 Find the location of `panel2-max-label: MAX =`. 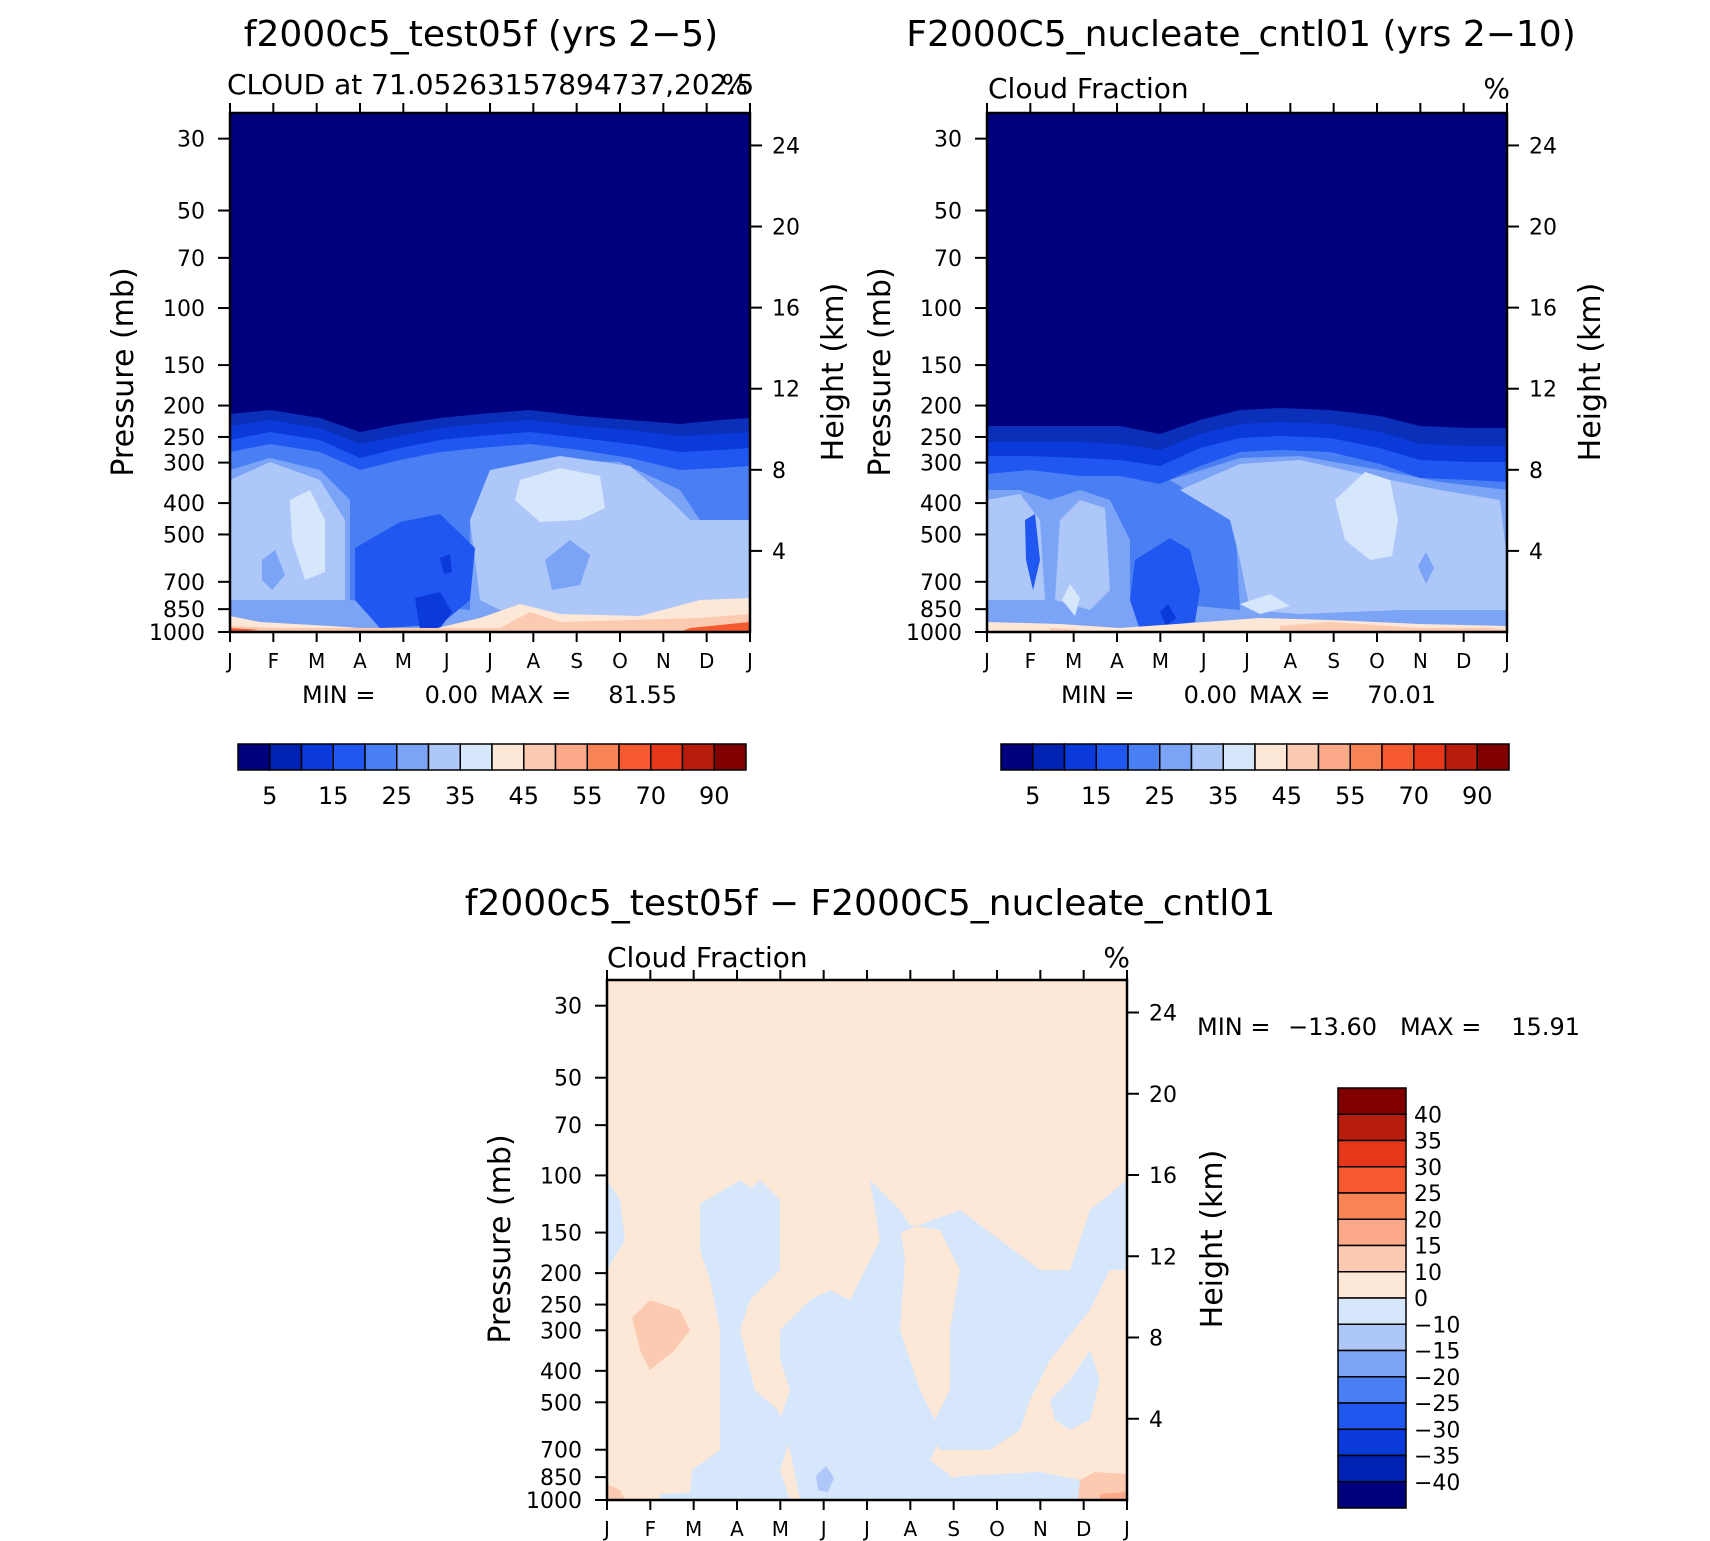

panel2-max-label: MAX = is located at coordinates (1289, 695).